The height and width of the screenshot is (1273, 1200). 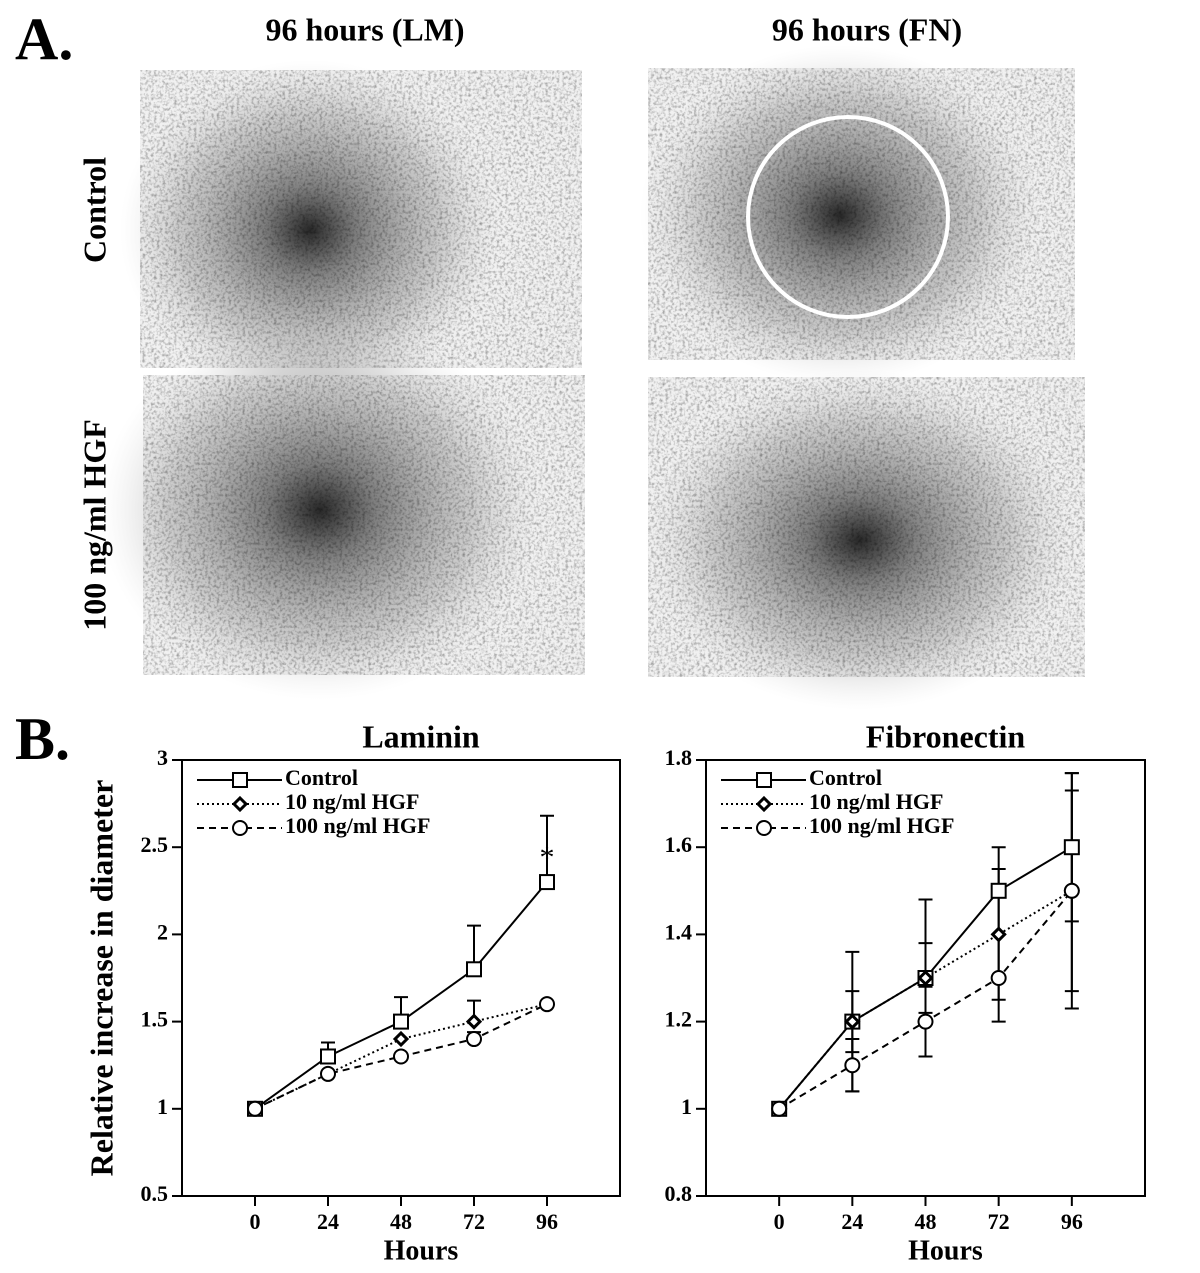 What do you see at coordinates (94, 210) in the screenshot?
I see `row-label: Control` at bounding box center [94, 210].